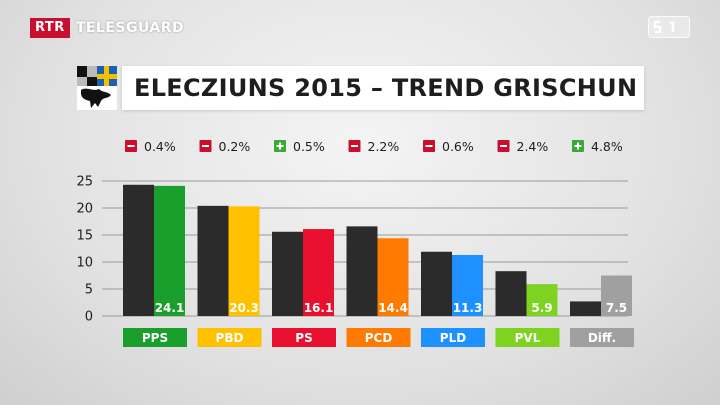  What do you see at coordinates (319, 308) in the screenshot?
I see `data-label: 16.1` at bounding box center [319, 308].